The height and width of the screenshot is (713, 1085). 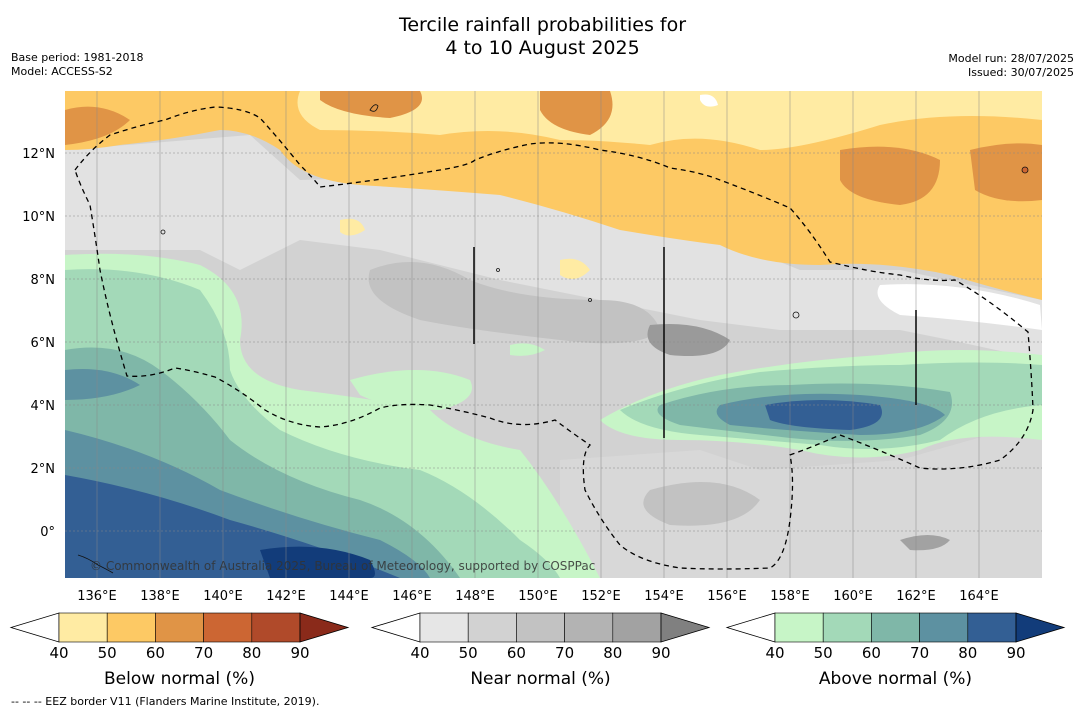 I want to click on no-signal-area, so click(x=959, y=307).